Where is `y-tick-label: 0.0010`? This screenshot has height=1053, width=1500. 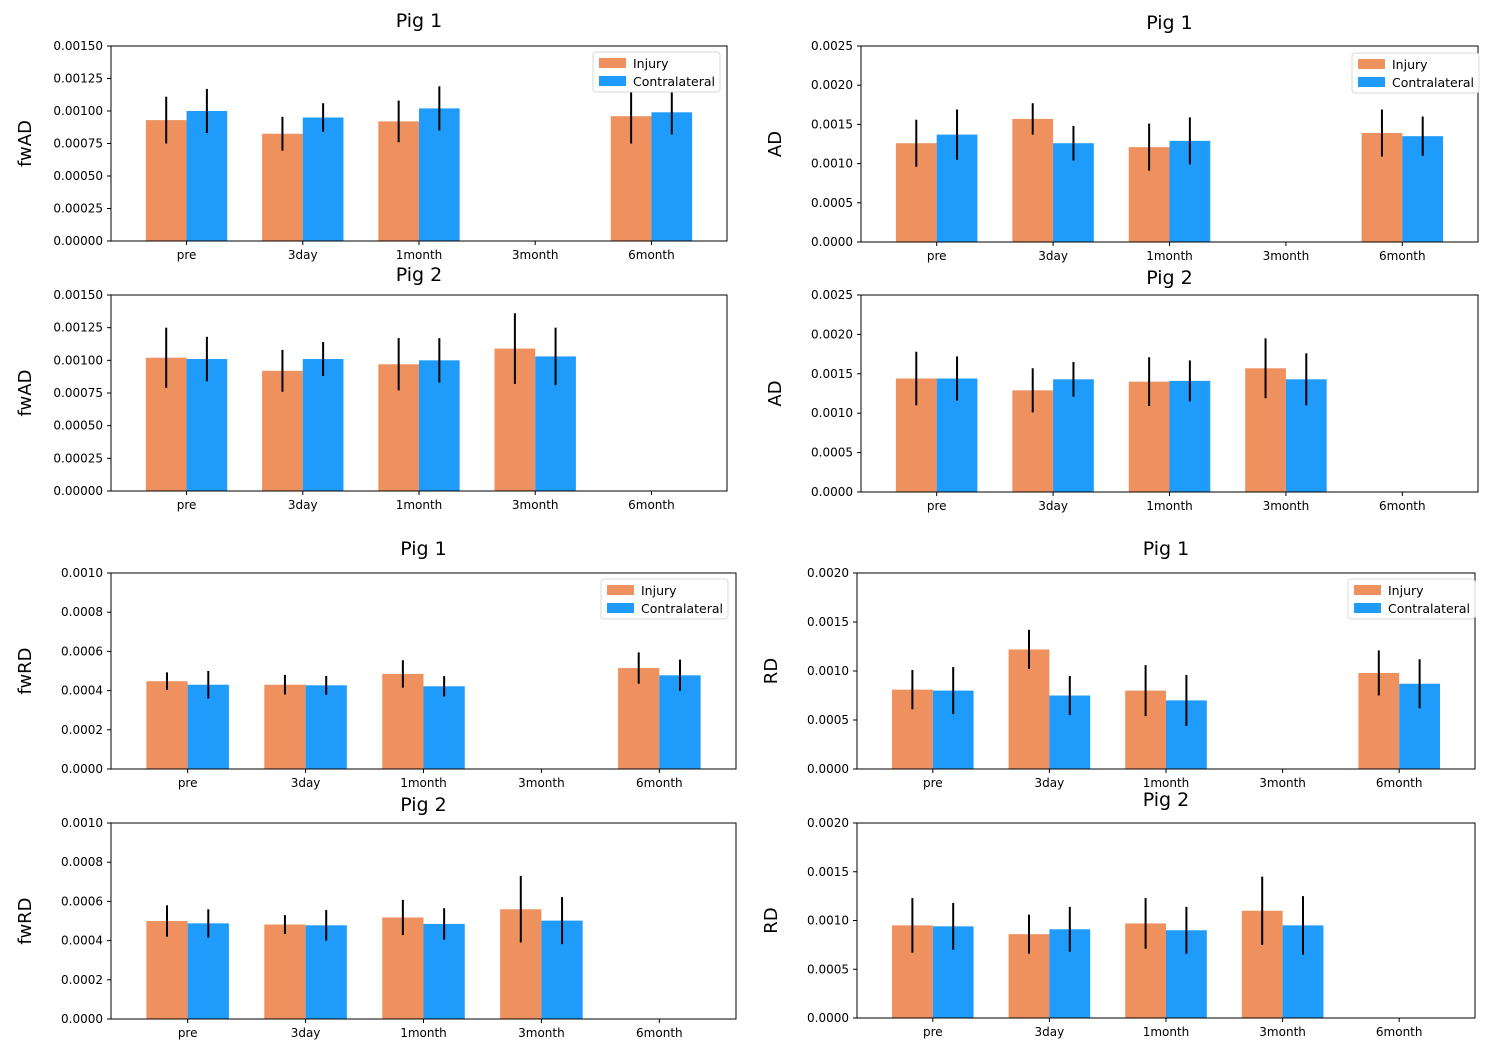 y-tick-label: 0.0010 is located at coordinates (82, 573).